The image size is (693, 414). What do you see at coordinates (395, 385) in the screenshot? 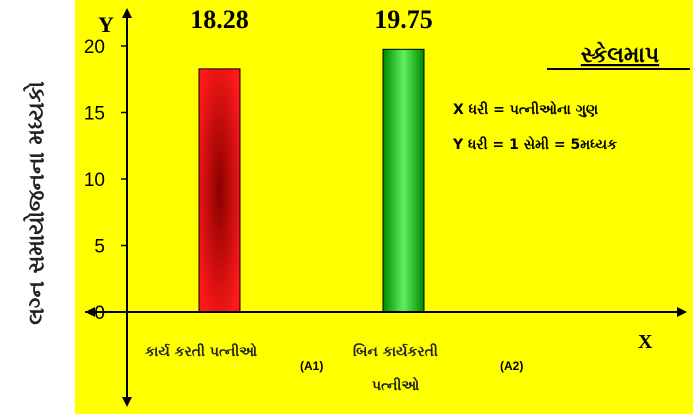
I see `category-label-2-line2: પત્નીઓ` at bounding box center [395, 385].